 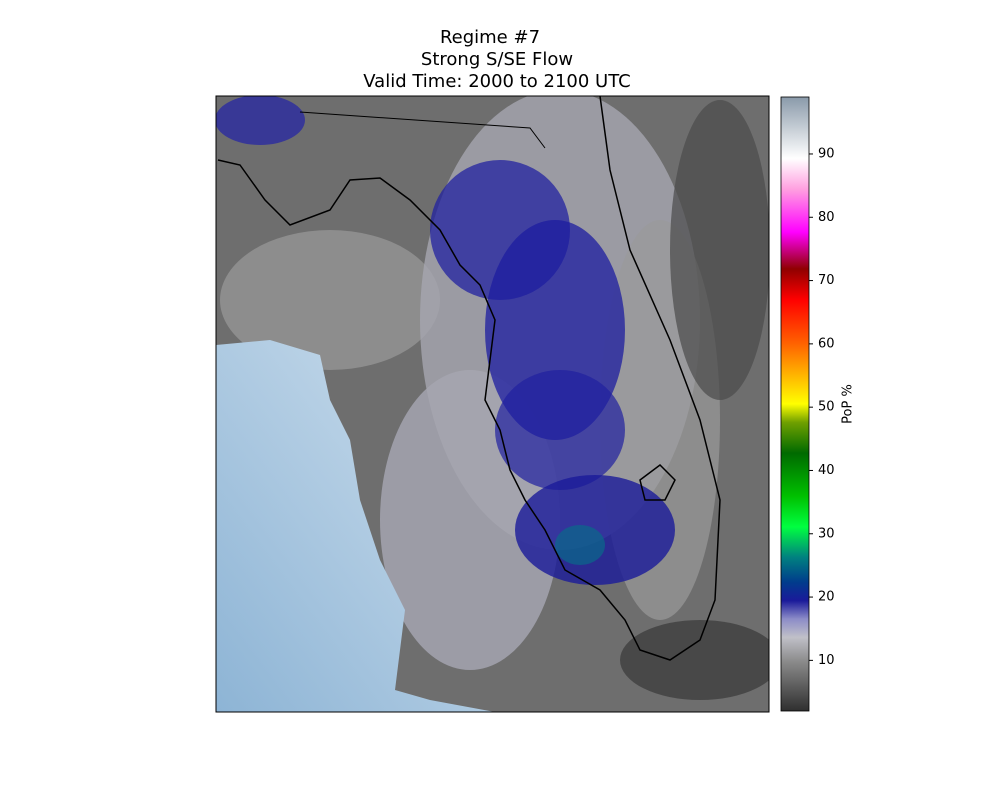 What do you see at coordinates (496, 81) in the screenshot?
I see `title-line: Valid Time: 2000 to 2100 UTC` at bounding box center [496, 81].